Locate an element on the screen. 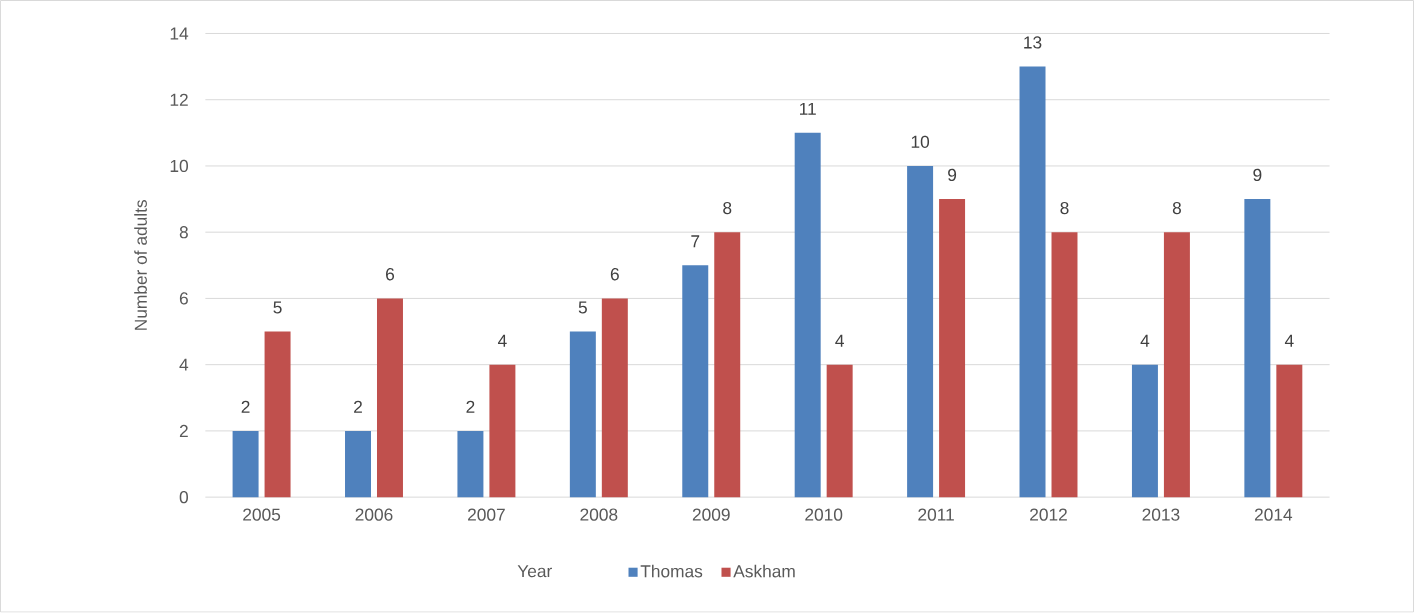  x-tick-label: 2008 is located at coordinates (599, 514).